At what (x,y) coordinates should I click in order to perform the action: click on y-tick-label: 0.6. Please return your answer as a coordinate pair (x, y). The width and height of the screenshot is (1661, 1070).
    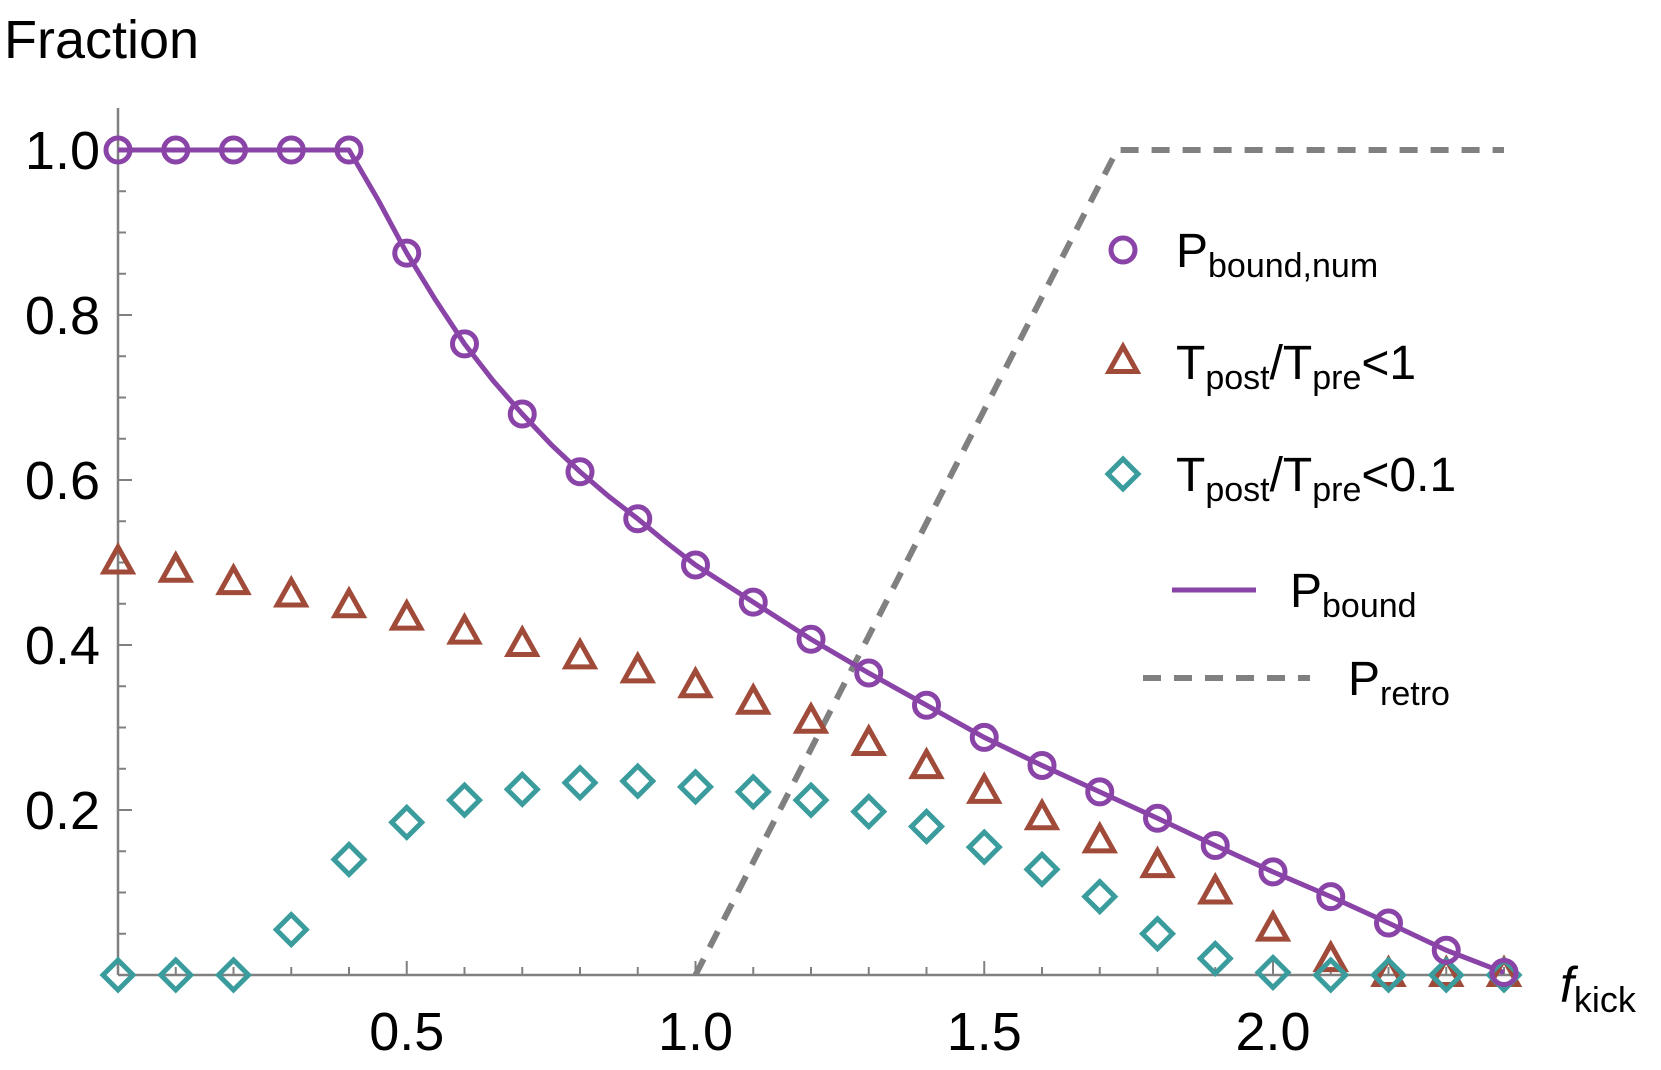
    Looking at the image, I should click on (62, 481).